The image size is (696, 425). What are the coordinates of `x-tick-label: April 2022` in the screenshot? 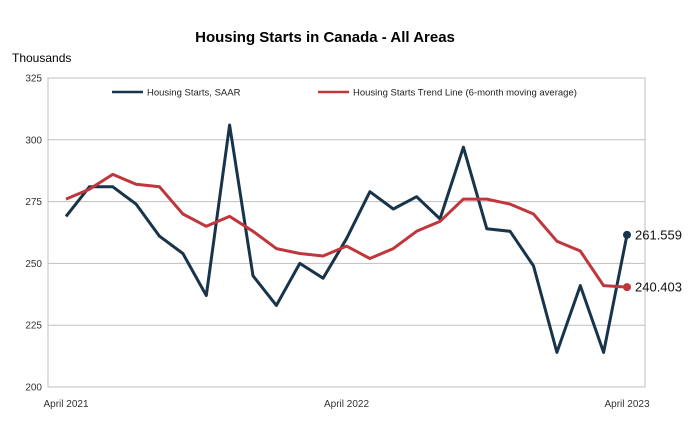 It's located at (346, 404).